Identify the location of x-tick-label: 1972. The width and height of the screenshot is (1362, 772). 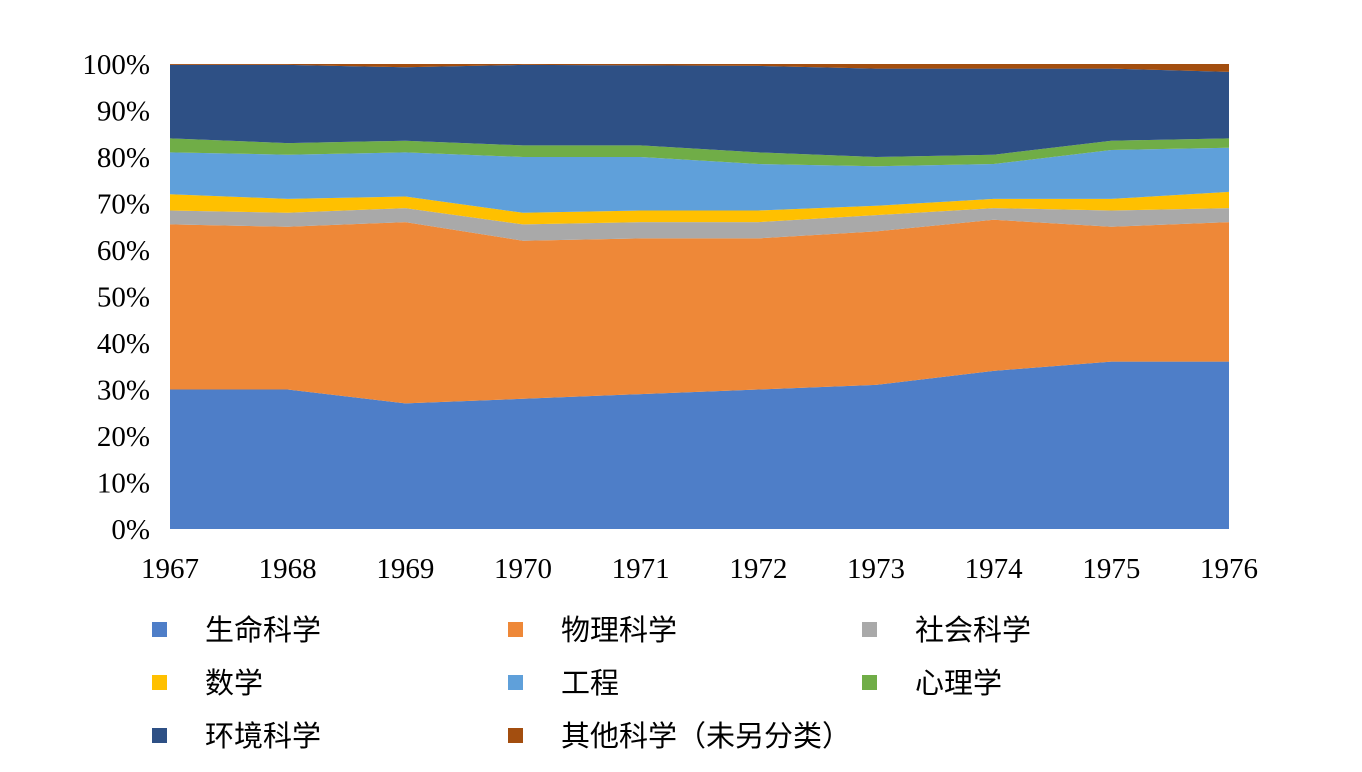
(758, 569).